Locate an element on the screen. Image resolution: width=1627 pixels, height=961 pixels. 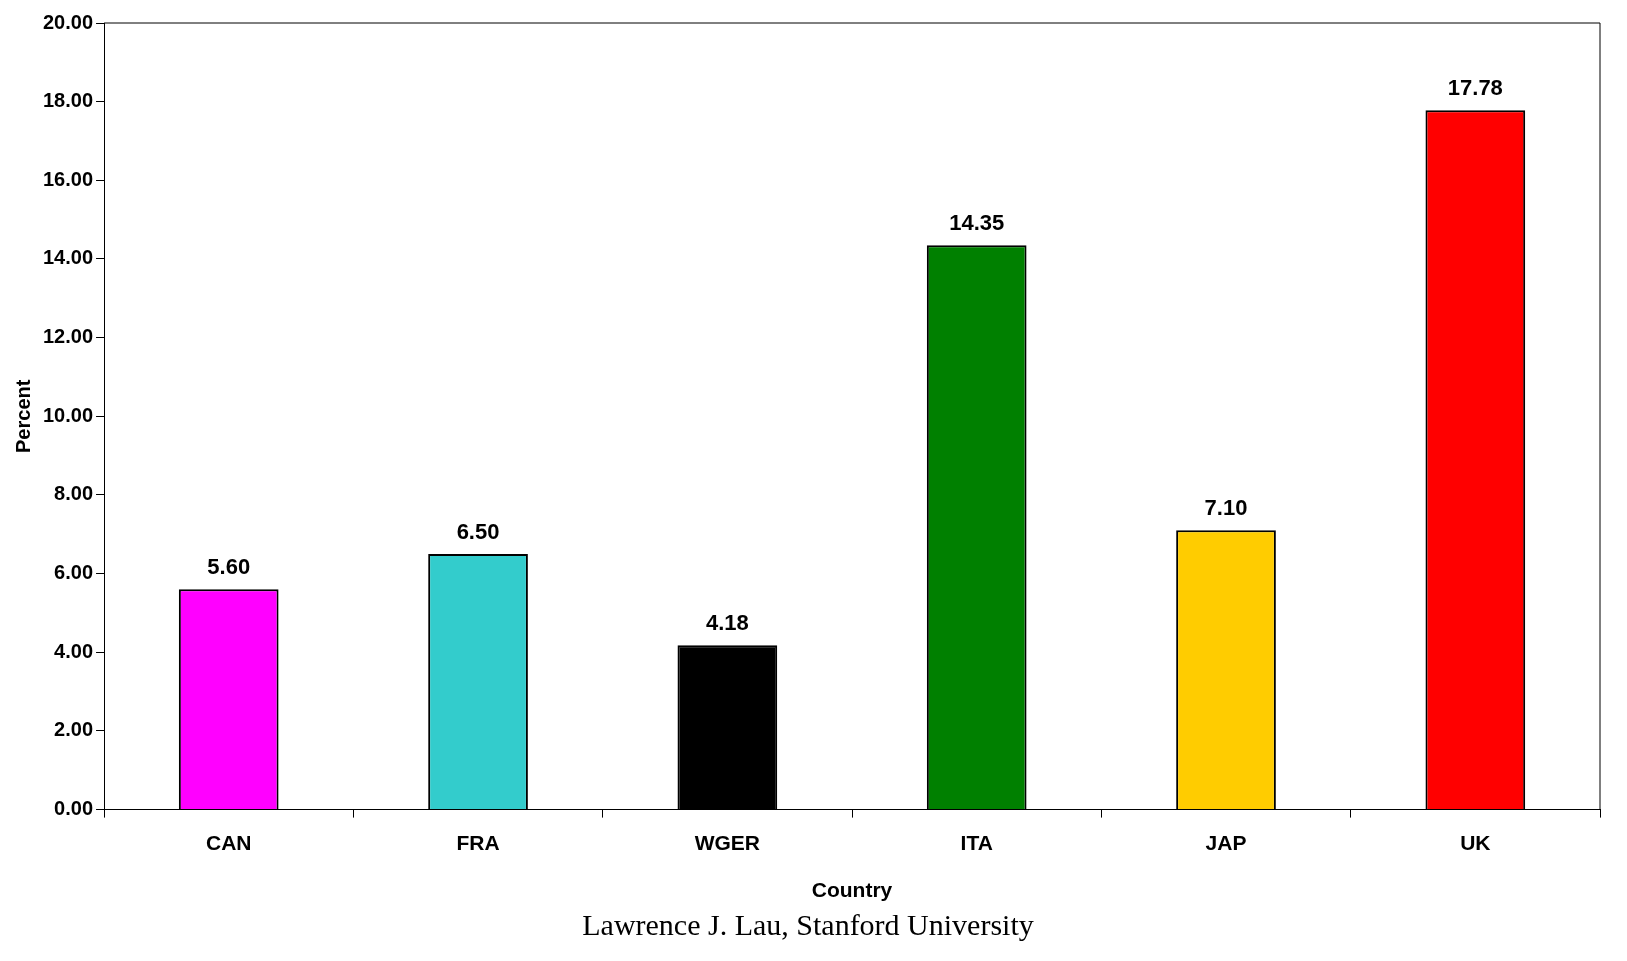
y-tick-label: 2.00 is located at coordinates (74, 729).